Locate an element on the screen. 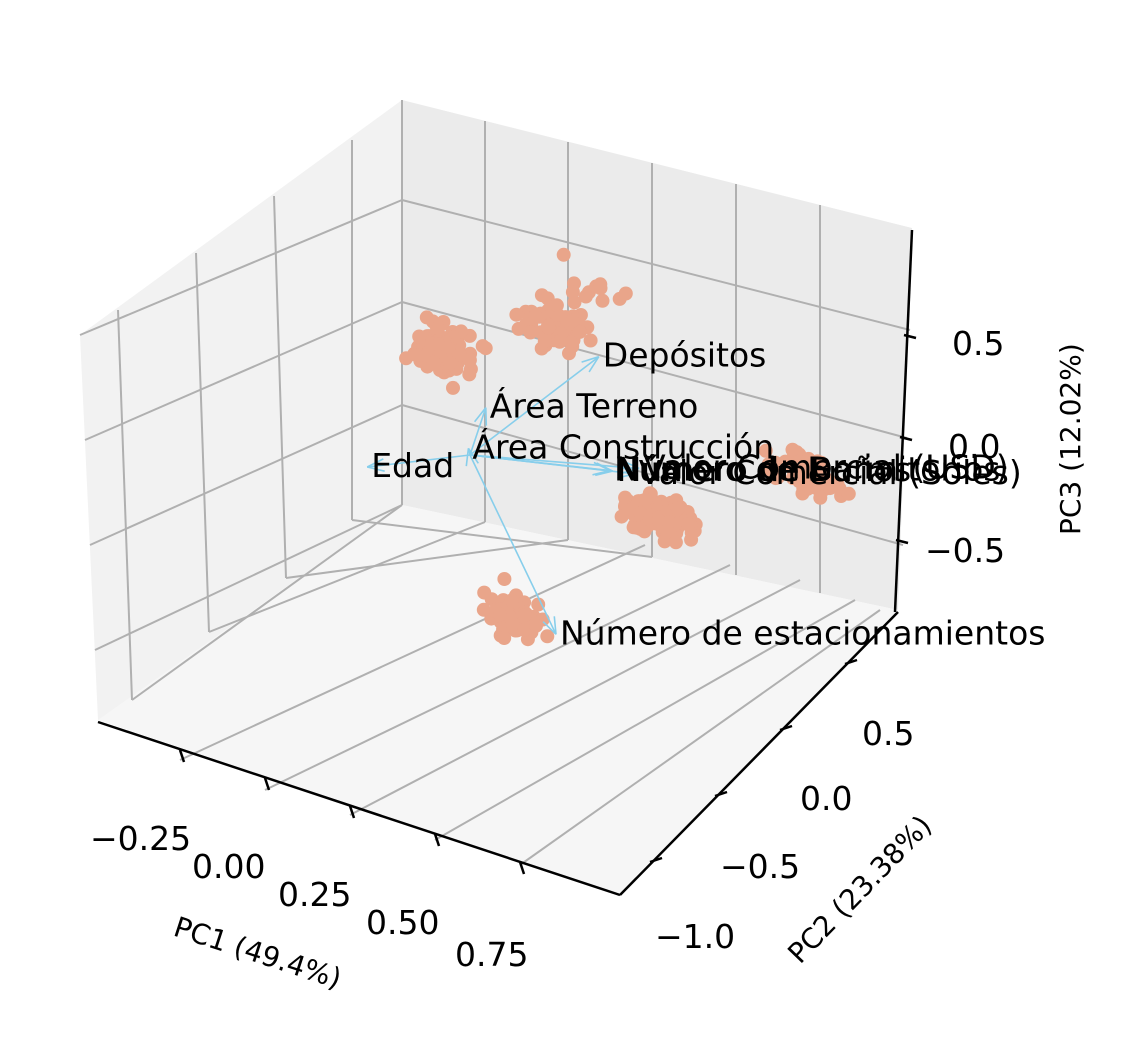  pc3-tick-label: 0.0 is located at coordinates (974, 446).